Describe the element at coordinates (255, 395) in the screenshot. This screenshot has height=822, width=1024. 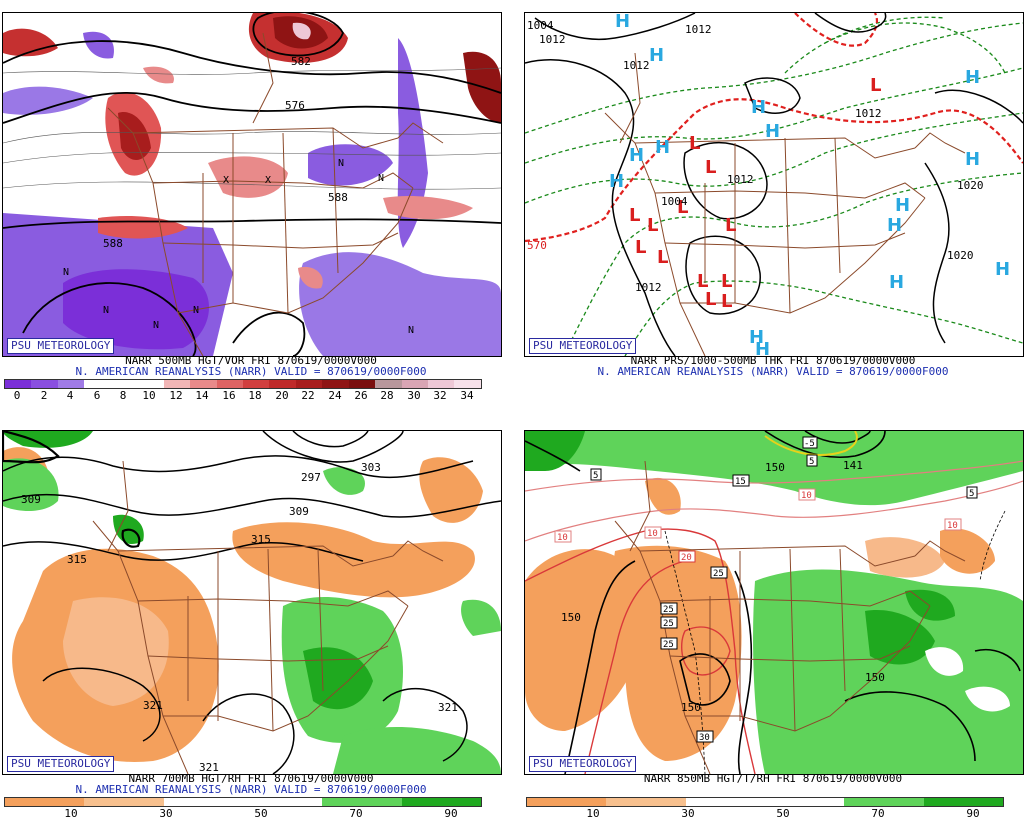
I see `colorbar-tick-label: 18` at that location.